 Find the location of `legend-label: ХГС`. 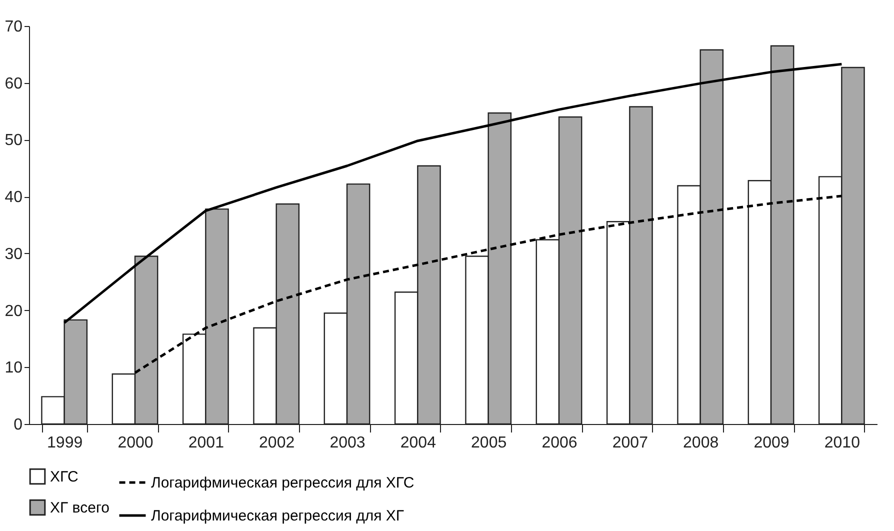

legend-label: ХГС is located at coordinates (64, 477).